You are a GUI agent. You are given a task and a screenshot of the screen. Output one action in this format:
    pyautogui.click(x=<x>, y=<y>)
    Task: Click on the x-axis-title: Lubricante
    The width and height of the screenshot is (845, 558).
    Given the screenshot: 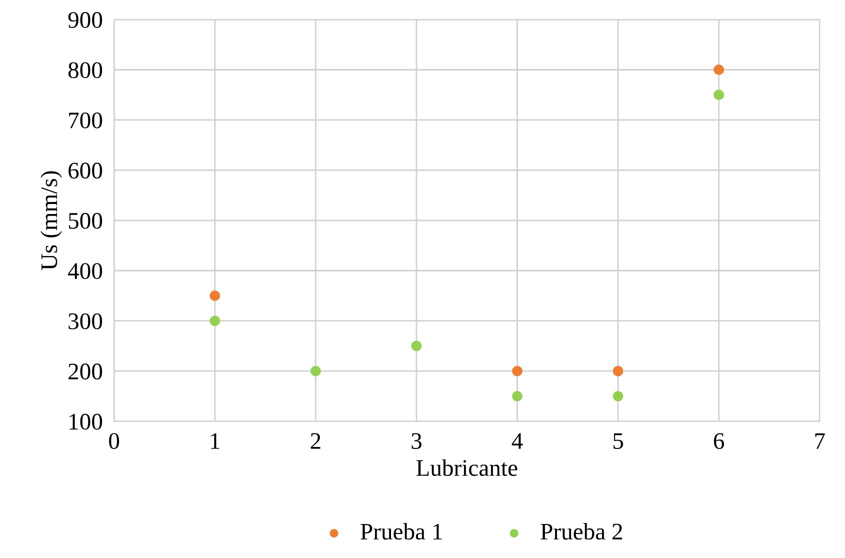 What is the action you would take?
    pyautogui.click(x=467, y=467)
    